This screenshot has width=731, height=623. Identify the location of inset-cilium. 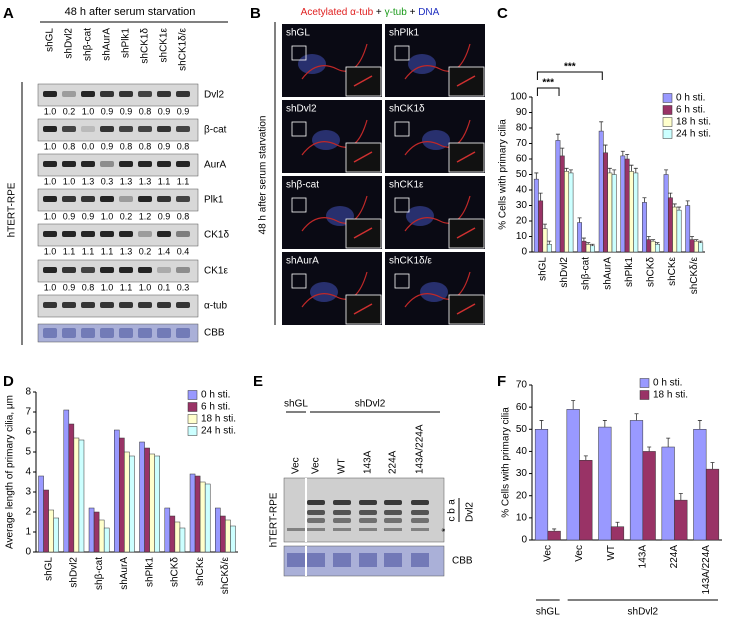
(363, 233).